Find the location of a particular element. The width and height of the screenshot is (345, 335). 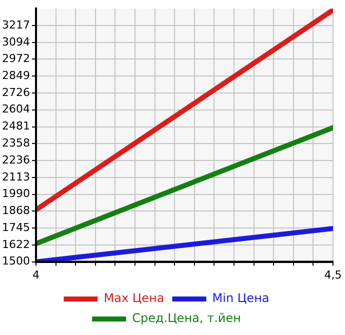

y-tick-label: 2726 is located at coordinates (16, 92).